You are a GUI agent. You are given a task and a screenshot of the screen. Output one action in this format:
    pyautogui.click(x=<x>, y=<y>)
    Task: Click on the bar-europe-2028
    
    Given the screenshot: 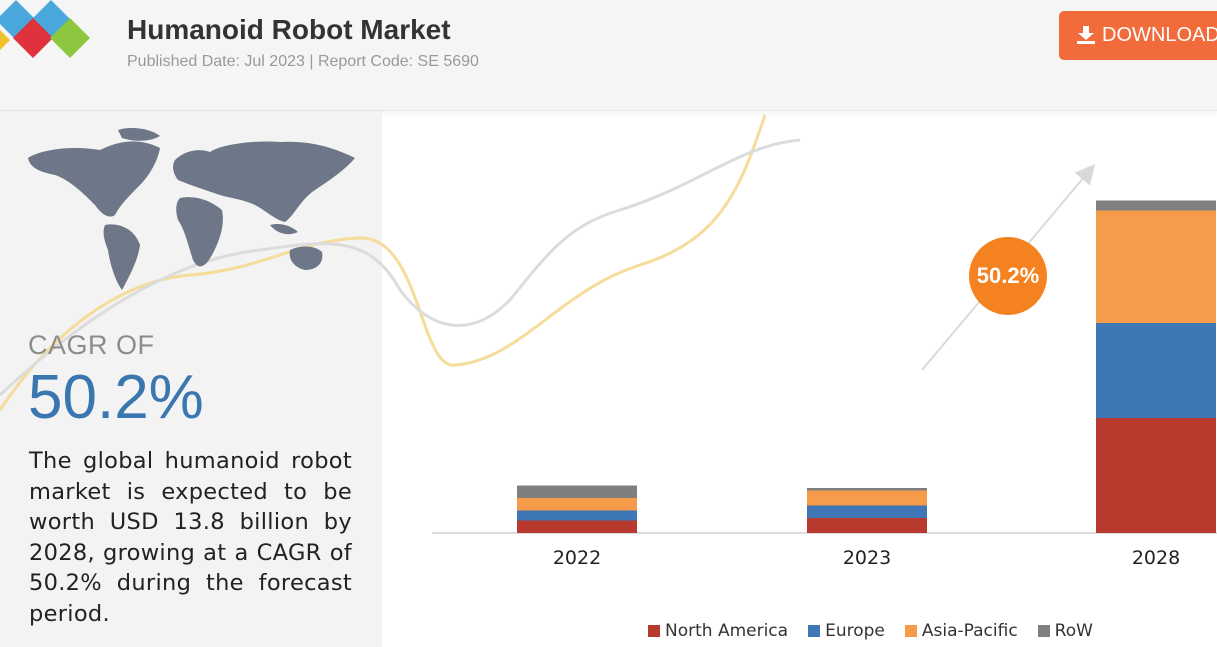 What is the action you would take?
    pyautogui.click(x=1156, y=370)
    